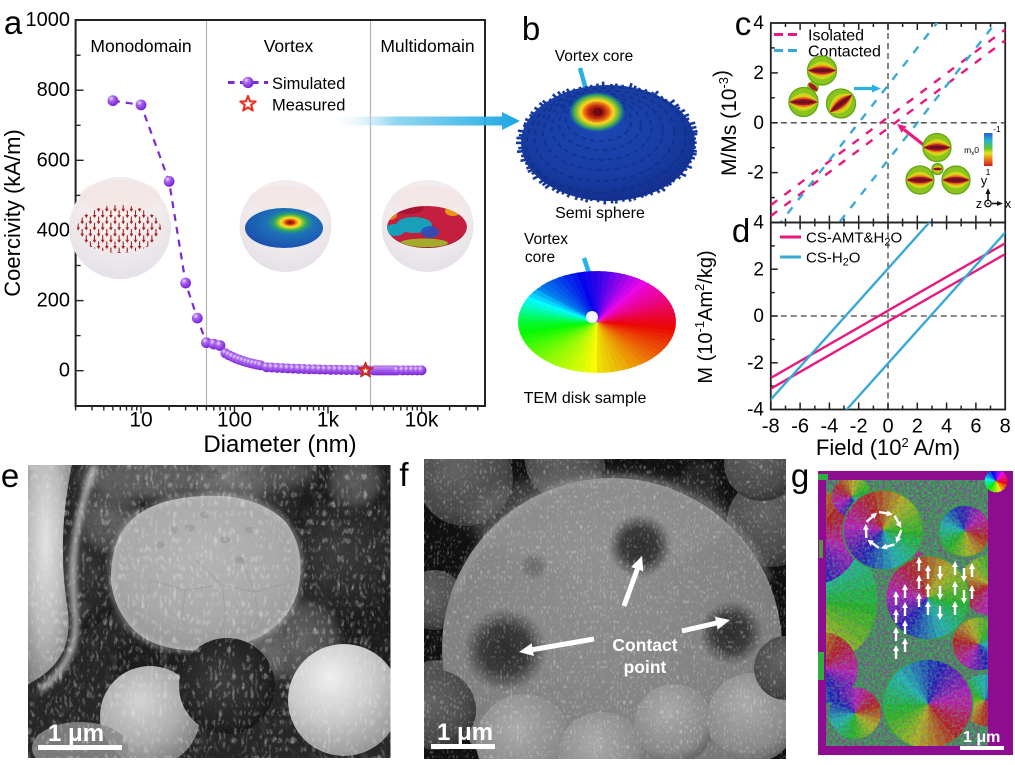  I want to click on svg-text: Field (102 A/m), so click(888, 447).